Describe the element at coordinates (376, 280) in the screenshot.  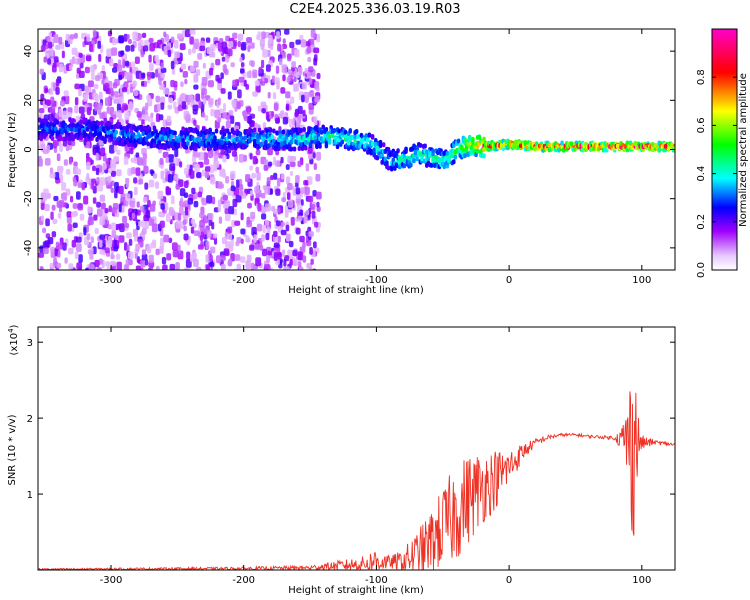
I see `spectrogram-xtick-label: -100` at that location.